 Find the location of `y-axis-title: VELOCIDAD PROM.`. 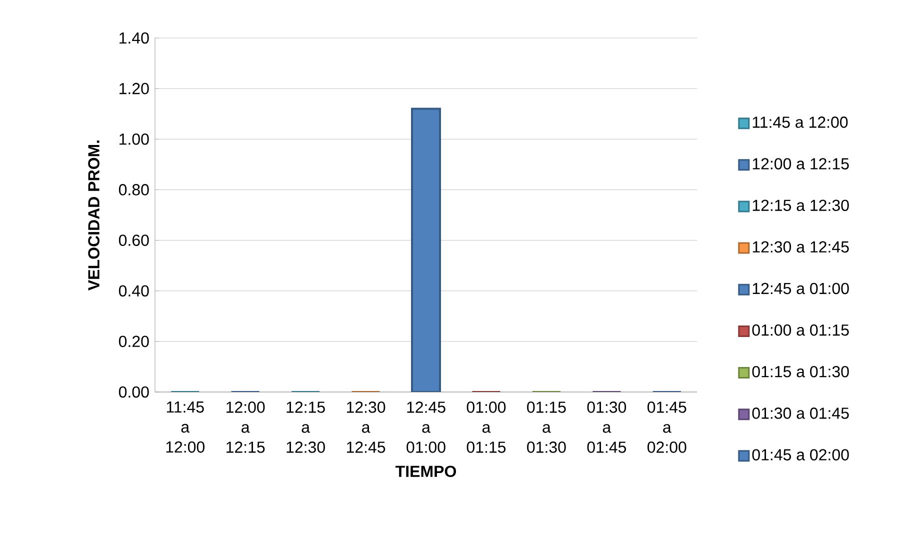

y-axis-title: VELOCIDAD PROM. is located at coordinates (94, 215).